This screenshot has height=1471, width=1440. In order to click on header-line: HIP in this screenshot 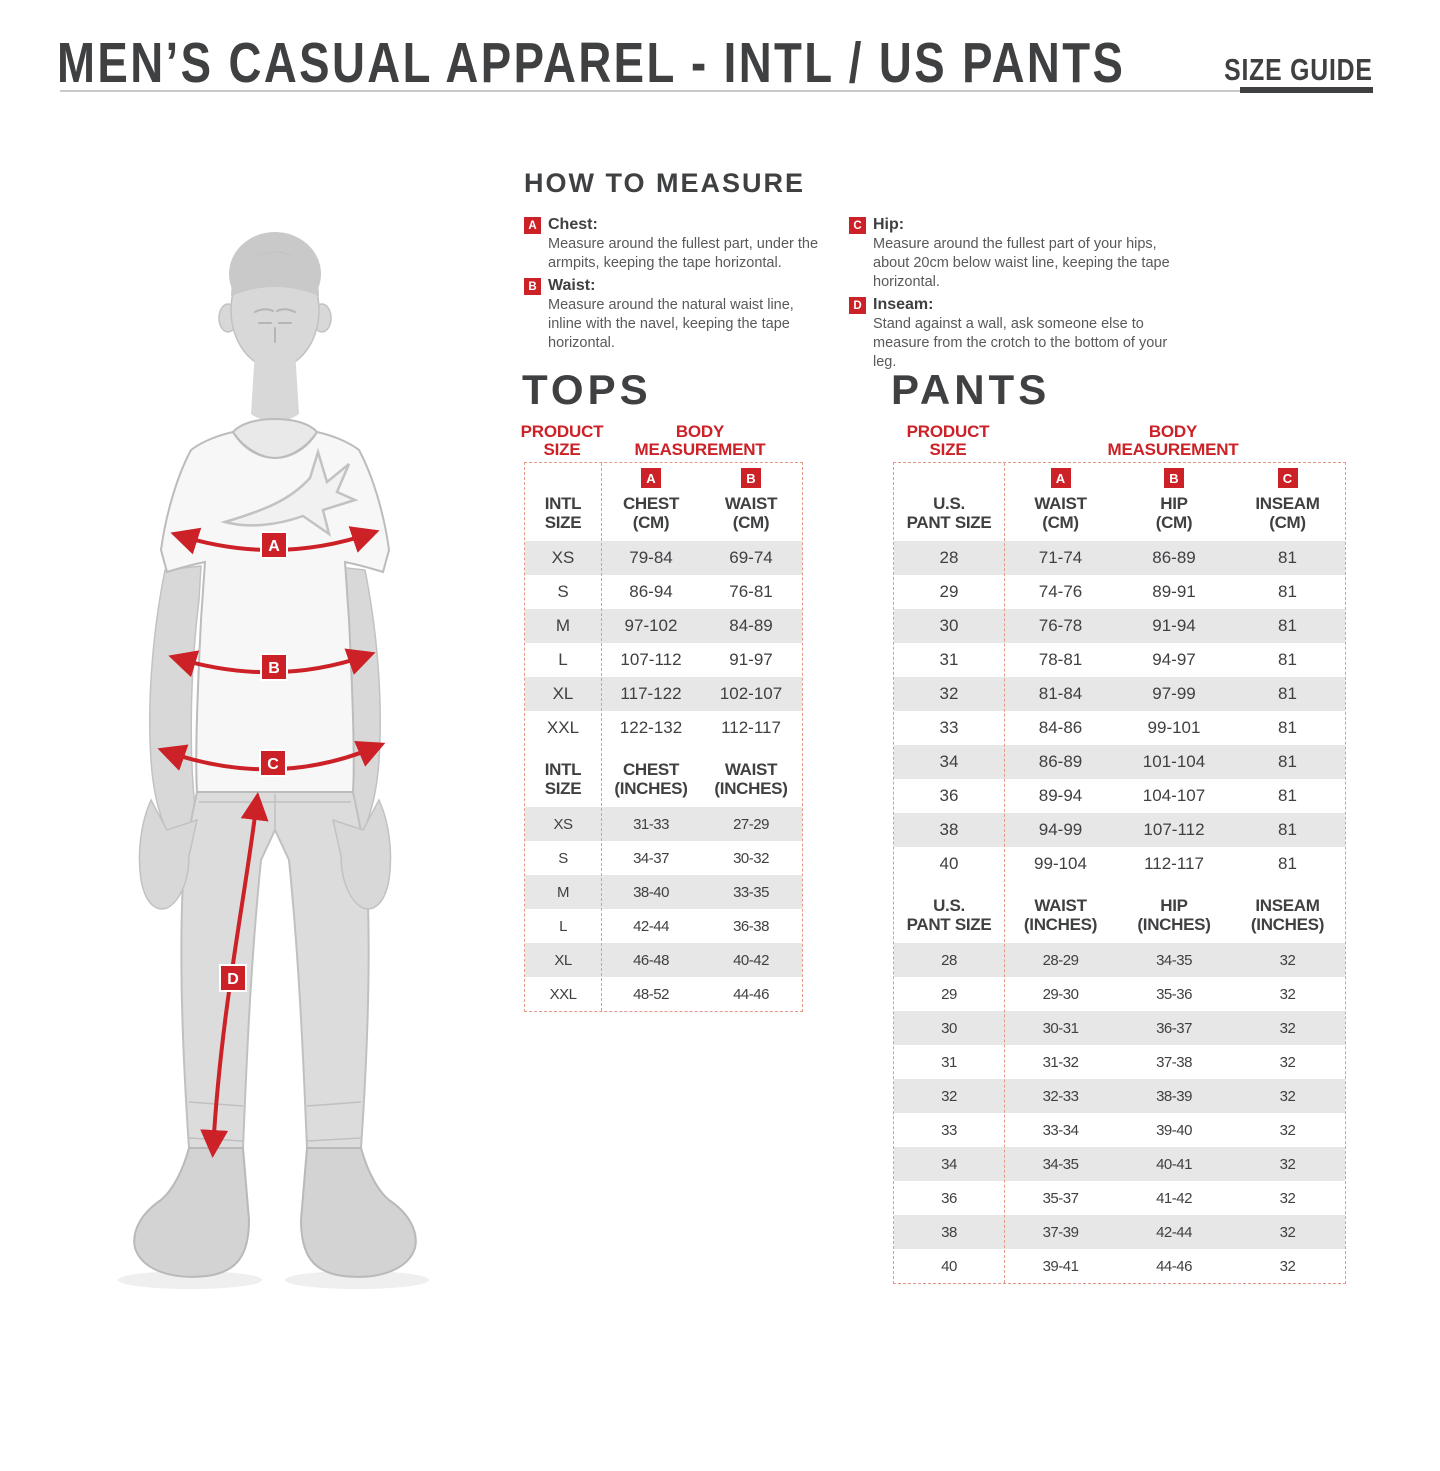, I will do `click(1174, 905)`.